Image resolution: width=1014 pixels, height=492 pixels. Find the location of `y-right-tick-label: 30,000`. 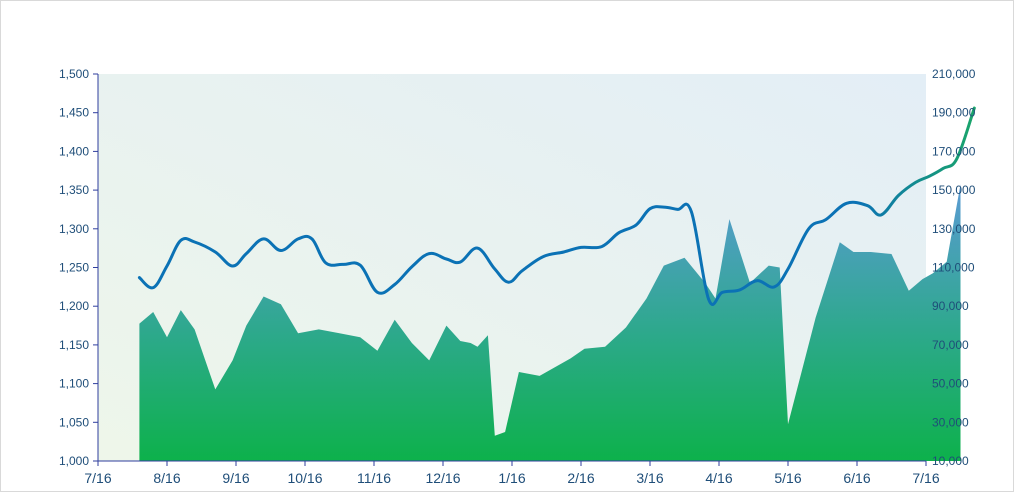

y-right-tick-label: 30,000 is located at coordinates (950, 422).